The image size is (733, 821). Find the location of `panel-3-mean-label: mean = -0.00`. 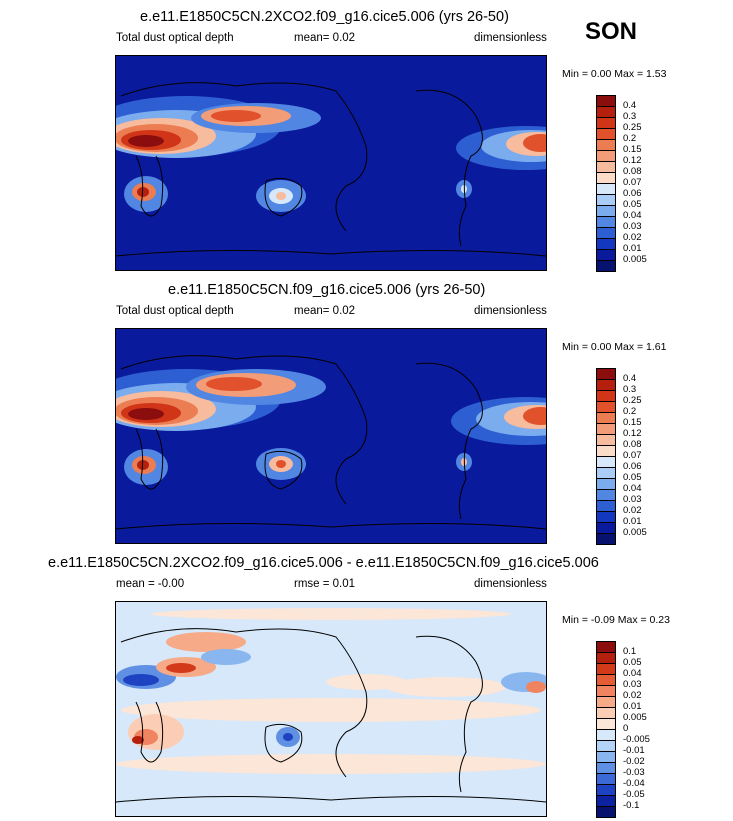

panel-3-mean-label: mean = -0.00 is located at coordinates (150, 584).